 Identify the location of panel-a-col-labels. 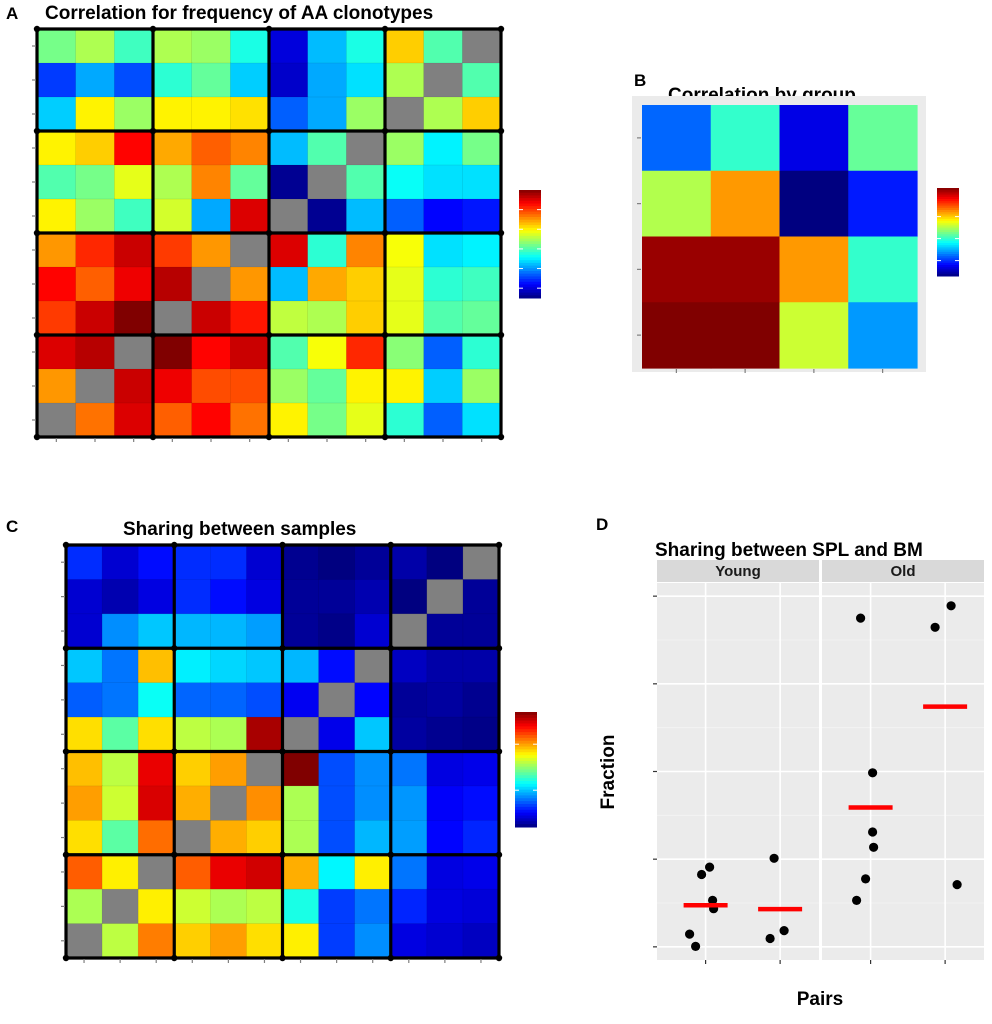
(269, 440).